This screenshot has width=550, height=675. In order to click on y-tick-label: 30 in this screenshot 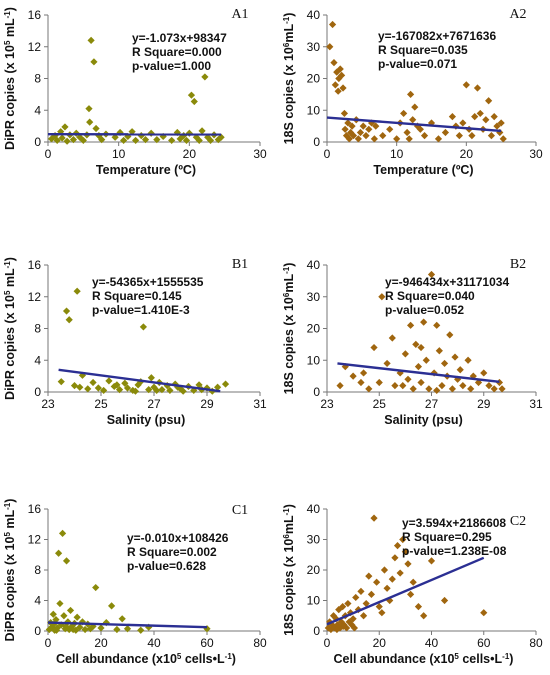, I will do `click(314, 47)`.